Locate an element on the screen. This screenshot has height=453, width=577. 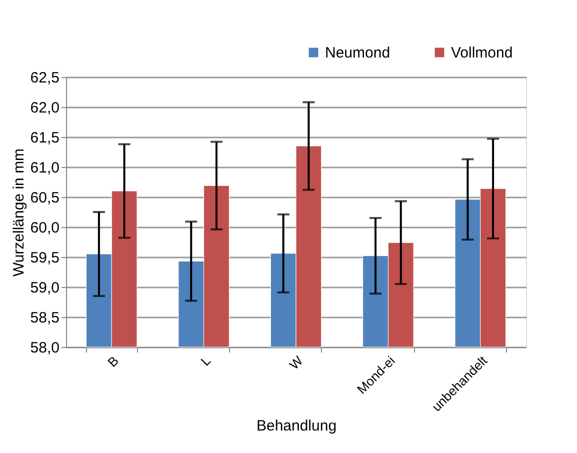
y-axis-title: Wurzellänge in mm is located at coordinates (19, 212).